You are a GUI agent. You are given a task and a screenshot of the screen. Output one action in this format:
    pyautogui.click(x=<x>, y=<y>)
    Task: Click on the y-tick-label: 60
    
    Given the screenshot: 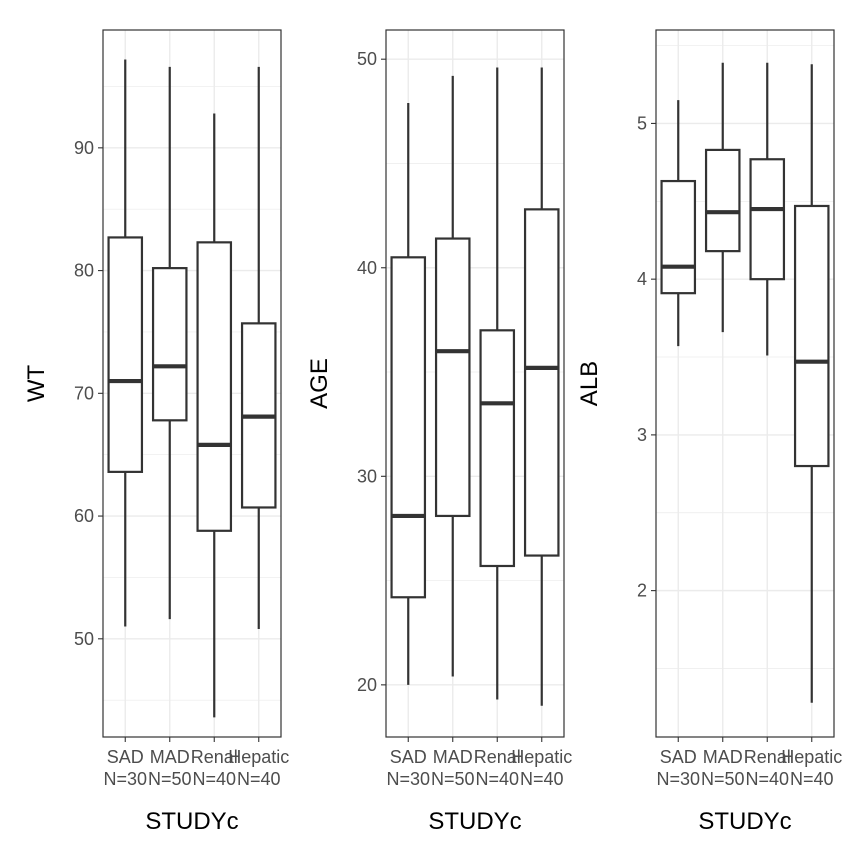 What is the action you would take?
    pyautogui.click(x=84, y=516)
    